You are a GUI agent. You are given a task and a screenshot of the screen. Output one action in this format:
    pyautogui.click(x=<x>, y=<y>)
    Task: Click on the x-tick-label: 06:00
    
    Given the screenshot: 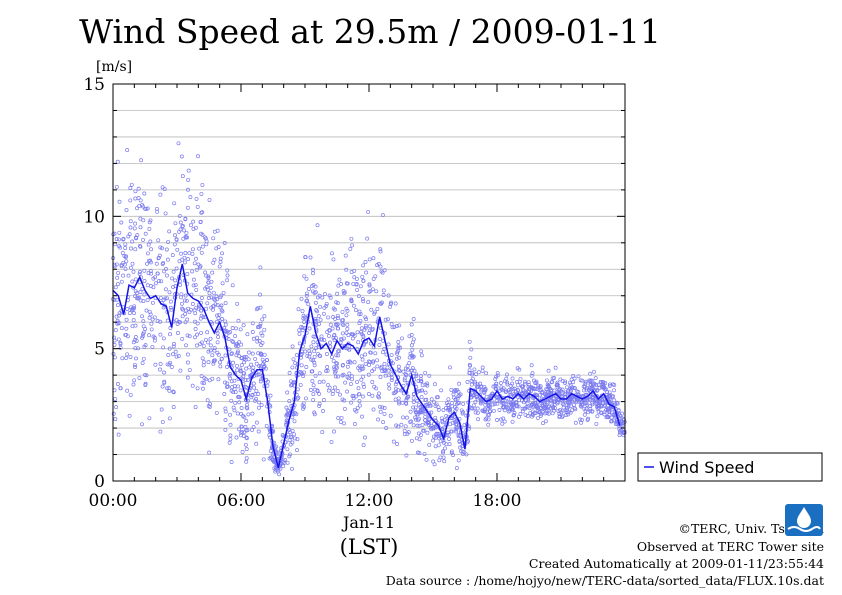 What is the action you would take?
    pyautogui.click(x=241, y=501)
    